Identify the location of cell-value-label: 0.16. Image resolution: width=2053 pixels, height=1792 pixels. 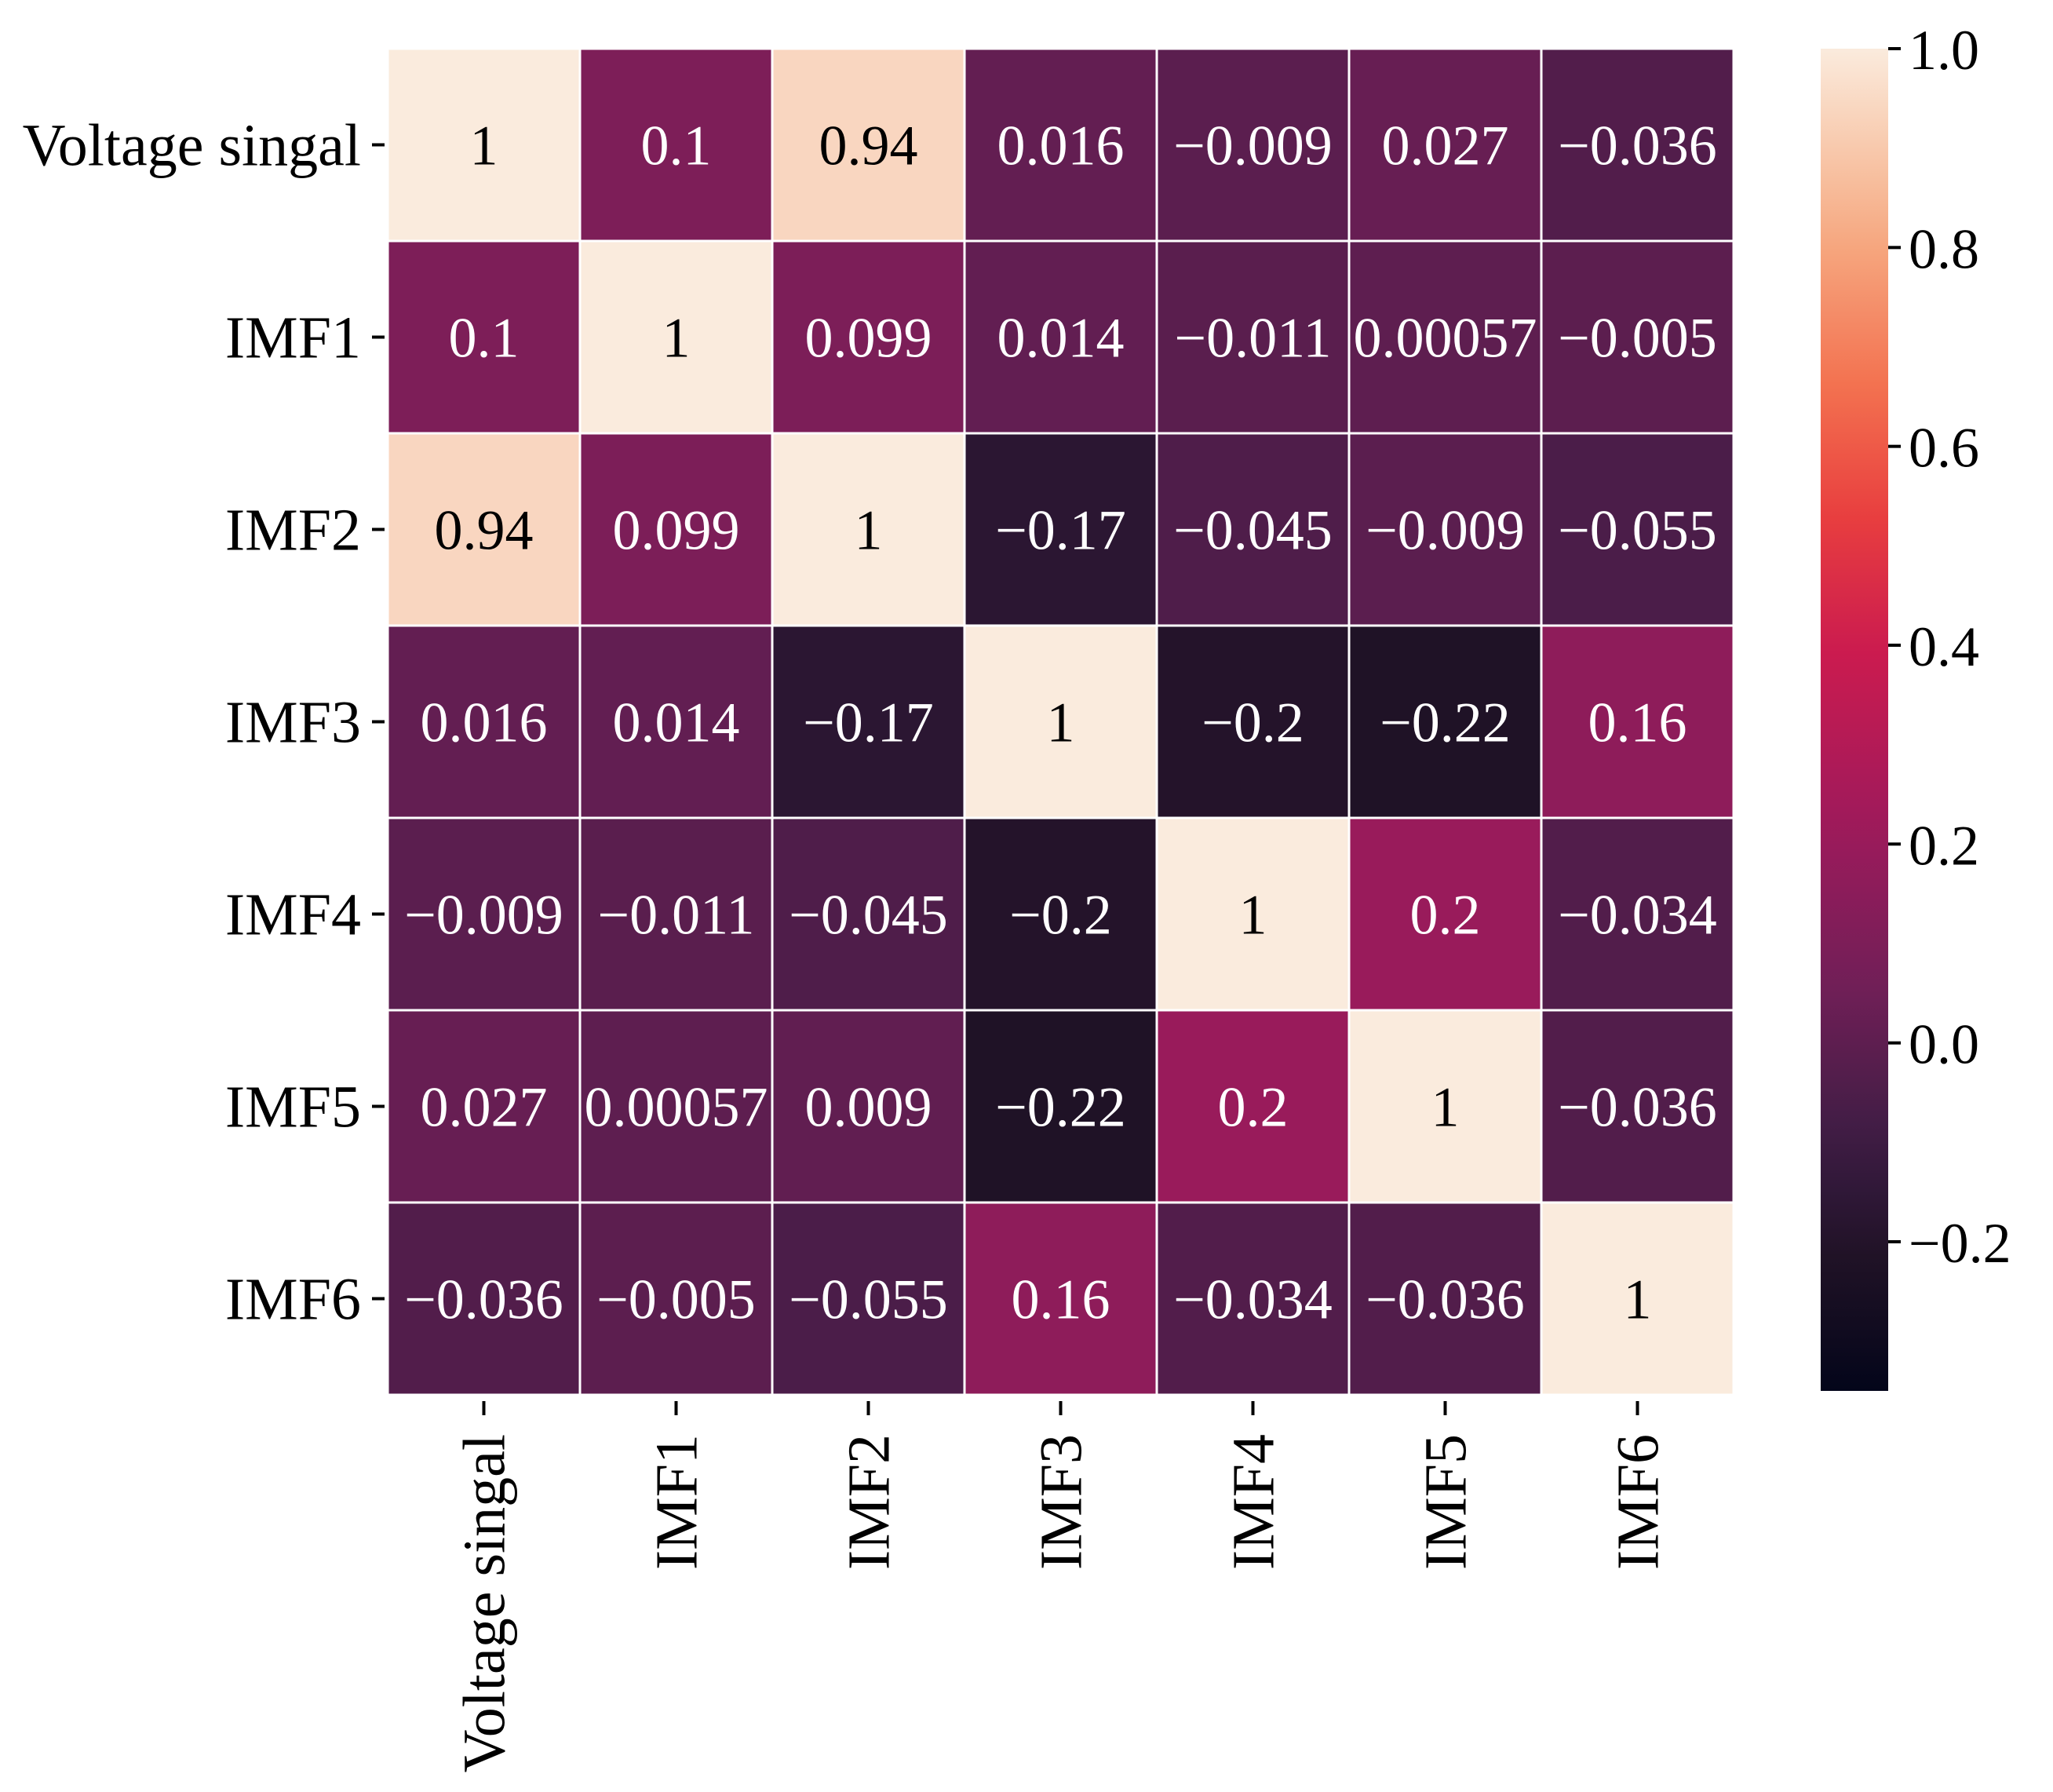
(1637, 723).